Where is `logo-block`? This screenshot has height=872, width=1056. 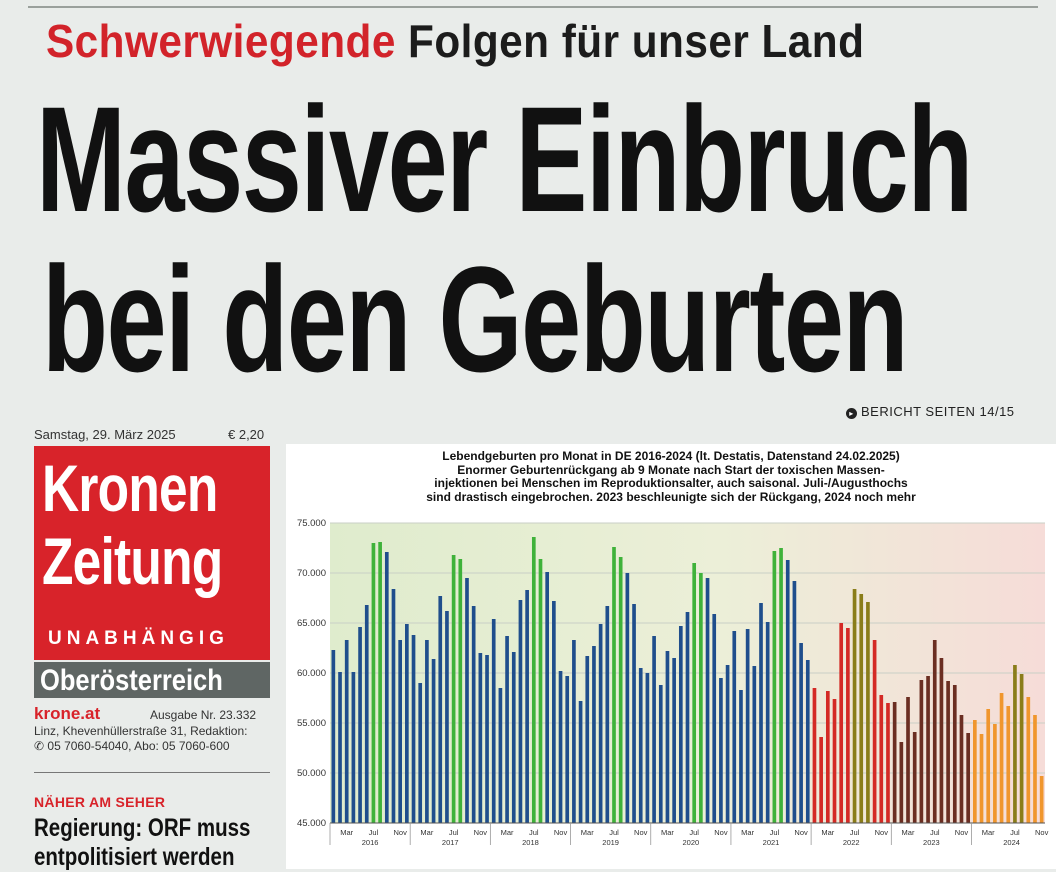 logo-block is located at coordinates (152, 553).